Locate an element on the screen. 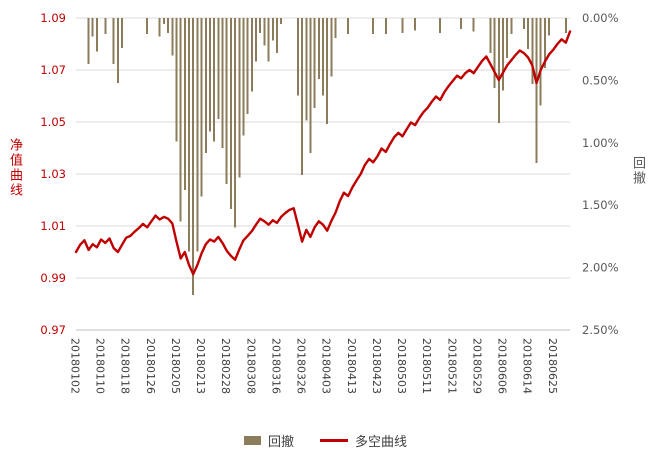 The height and width of the screenshot is (459, 651). legend-item-nav-line: 多空曲线 is located at coordinates (363, 440).